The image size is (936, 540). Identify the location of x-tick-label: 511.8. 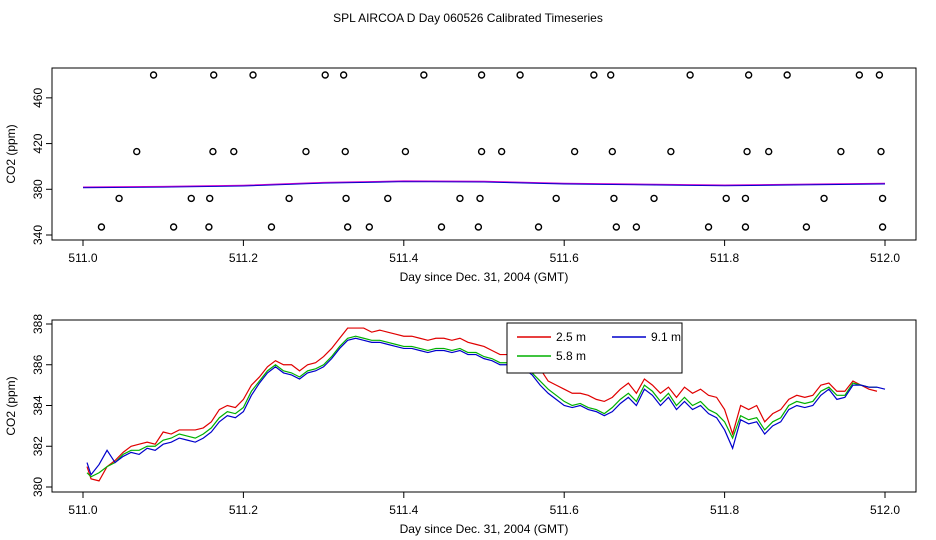
(724, 258).